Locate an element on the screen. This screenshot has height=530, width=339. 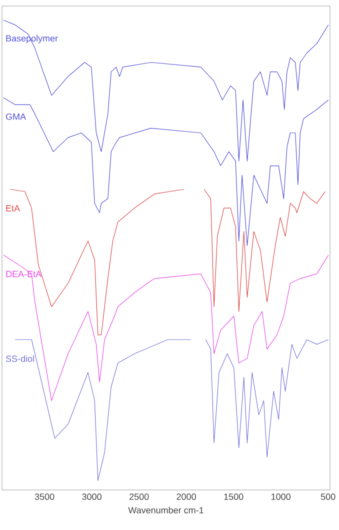
x-tick-label: 3000 is located at coordinates (92, 497).